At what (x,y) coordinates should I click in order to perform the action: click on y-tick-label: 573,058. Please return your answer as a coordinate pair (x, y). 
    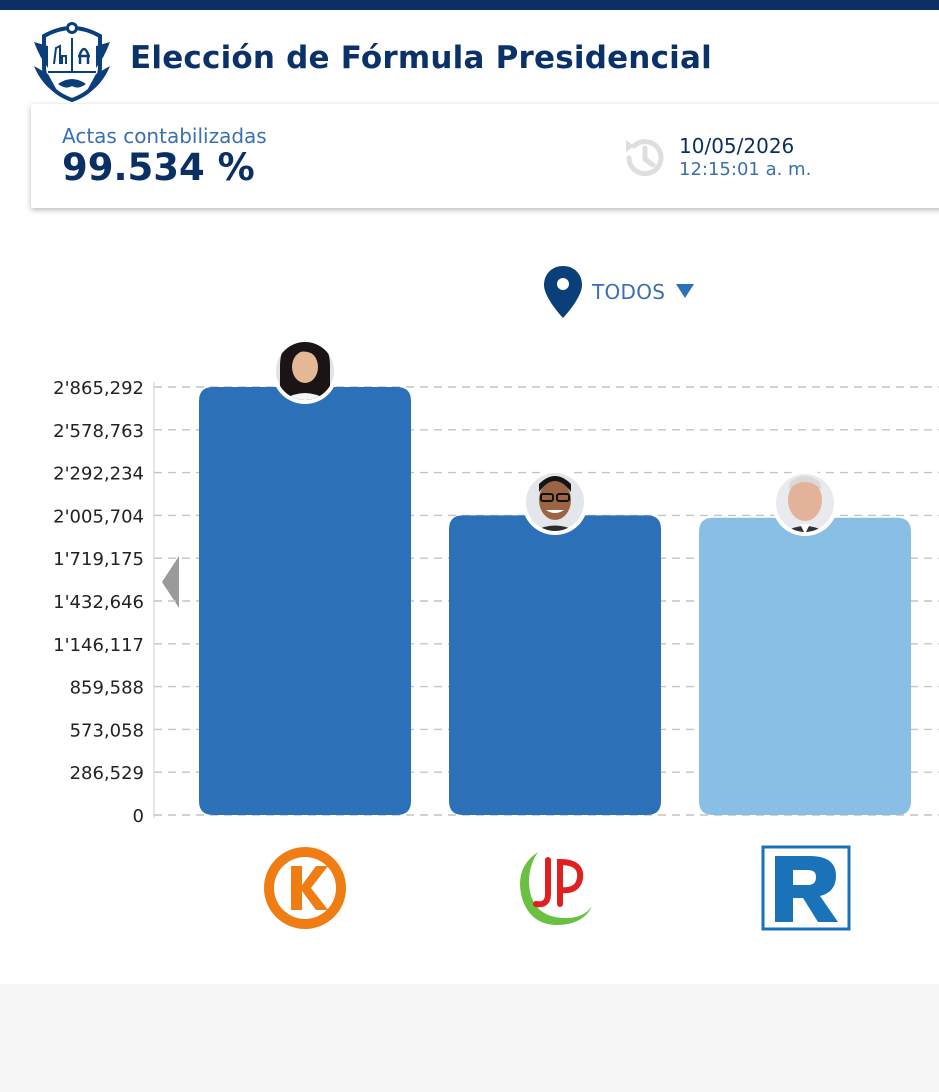
    Looking at the image, I should click on (107, 730).